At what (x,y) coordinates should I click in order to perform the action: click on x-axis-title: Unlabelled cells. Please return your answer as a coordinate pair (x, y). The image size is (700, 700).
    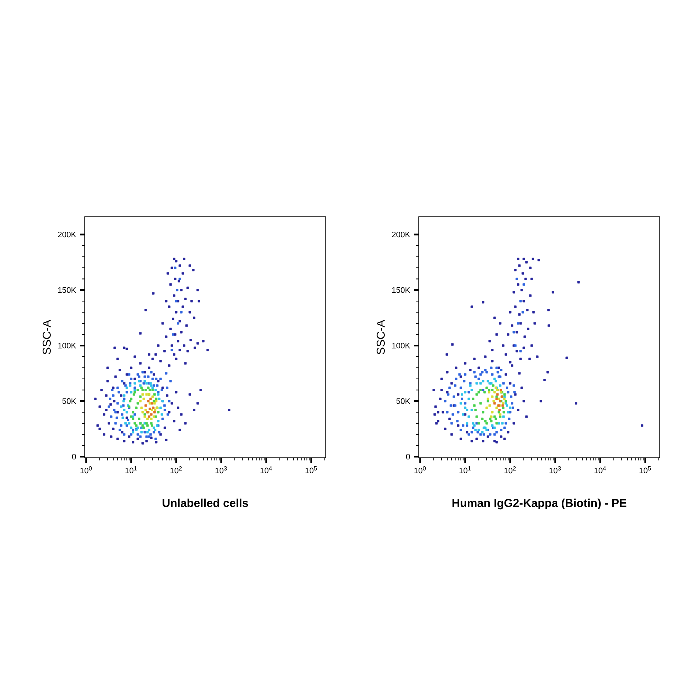
    Looking at the image, I should click on (205, 503).